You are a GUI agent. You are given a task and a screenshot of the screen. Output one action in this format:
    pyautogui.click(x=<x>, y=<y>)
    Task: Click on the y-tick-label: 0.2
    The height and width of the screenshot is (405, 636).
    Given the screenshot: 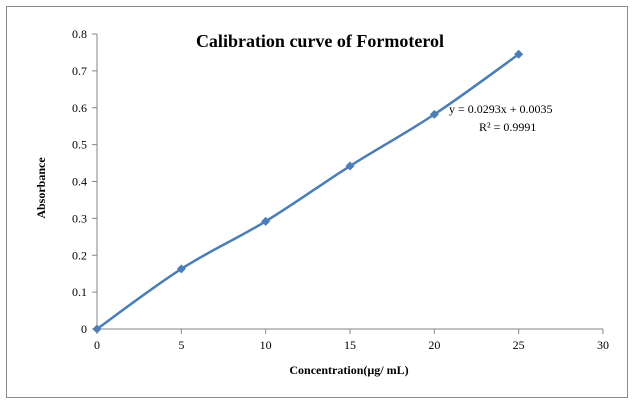 What is the action you would take?
    pyautogui.click(x=79, y=255)
    